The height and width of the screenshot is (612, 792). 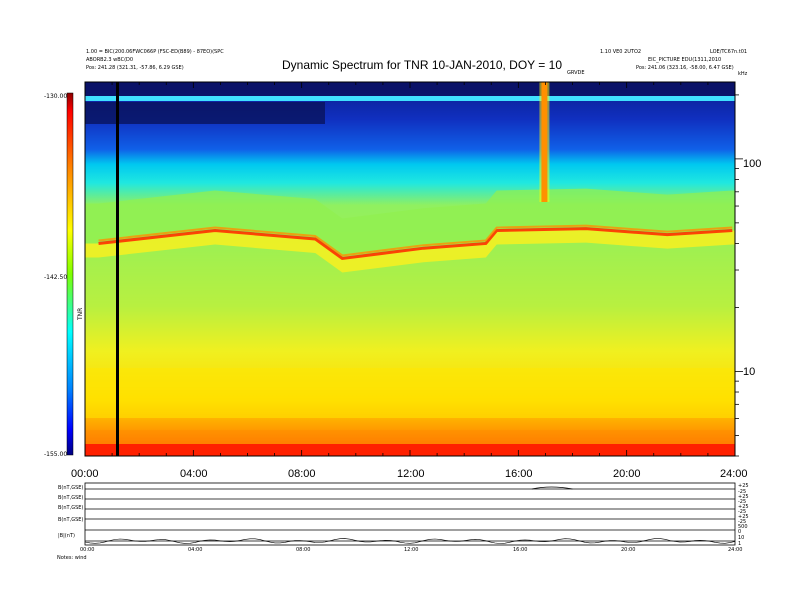 What do you see at coordinates (71, 498) in the screenshot?
I see `lower-row-label-2: B(nT,GSE)` at bounding box center [71, 498].